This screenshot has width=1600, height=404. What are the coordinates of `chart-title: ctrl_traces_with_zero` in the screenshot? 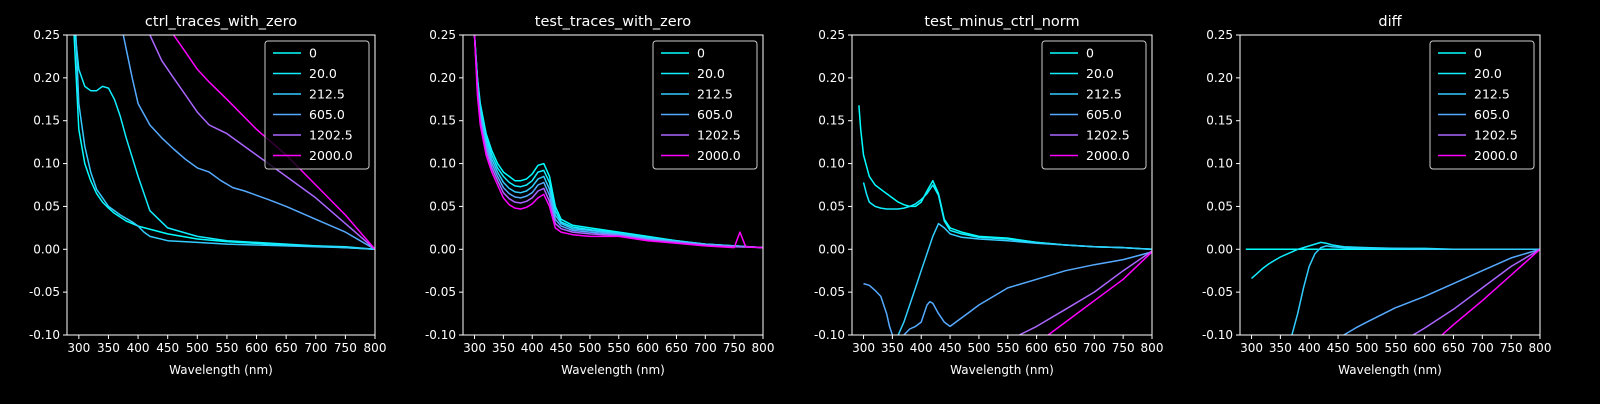 It's located at (221, 22).